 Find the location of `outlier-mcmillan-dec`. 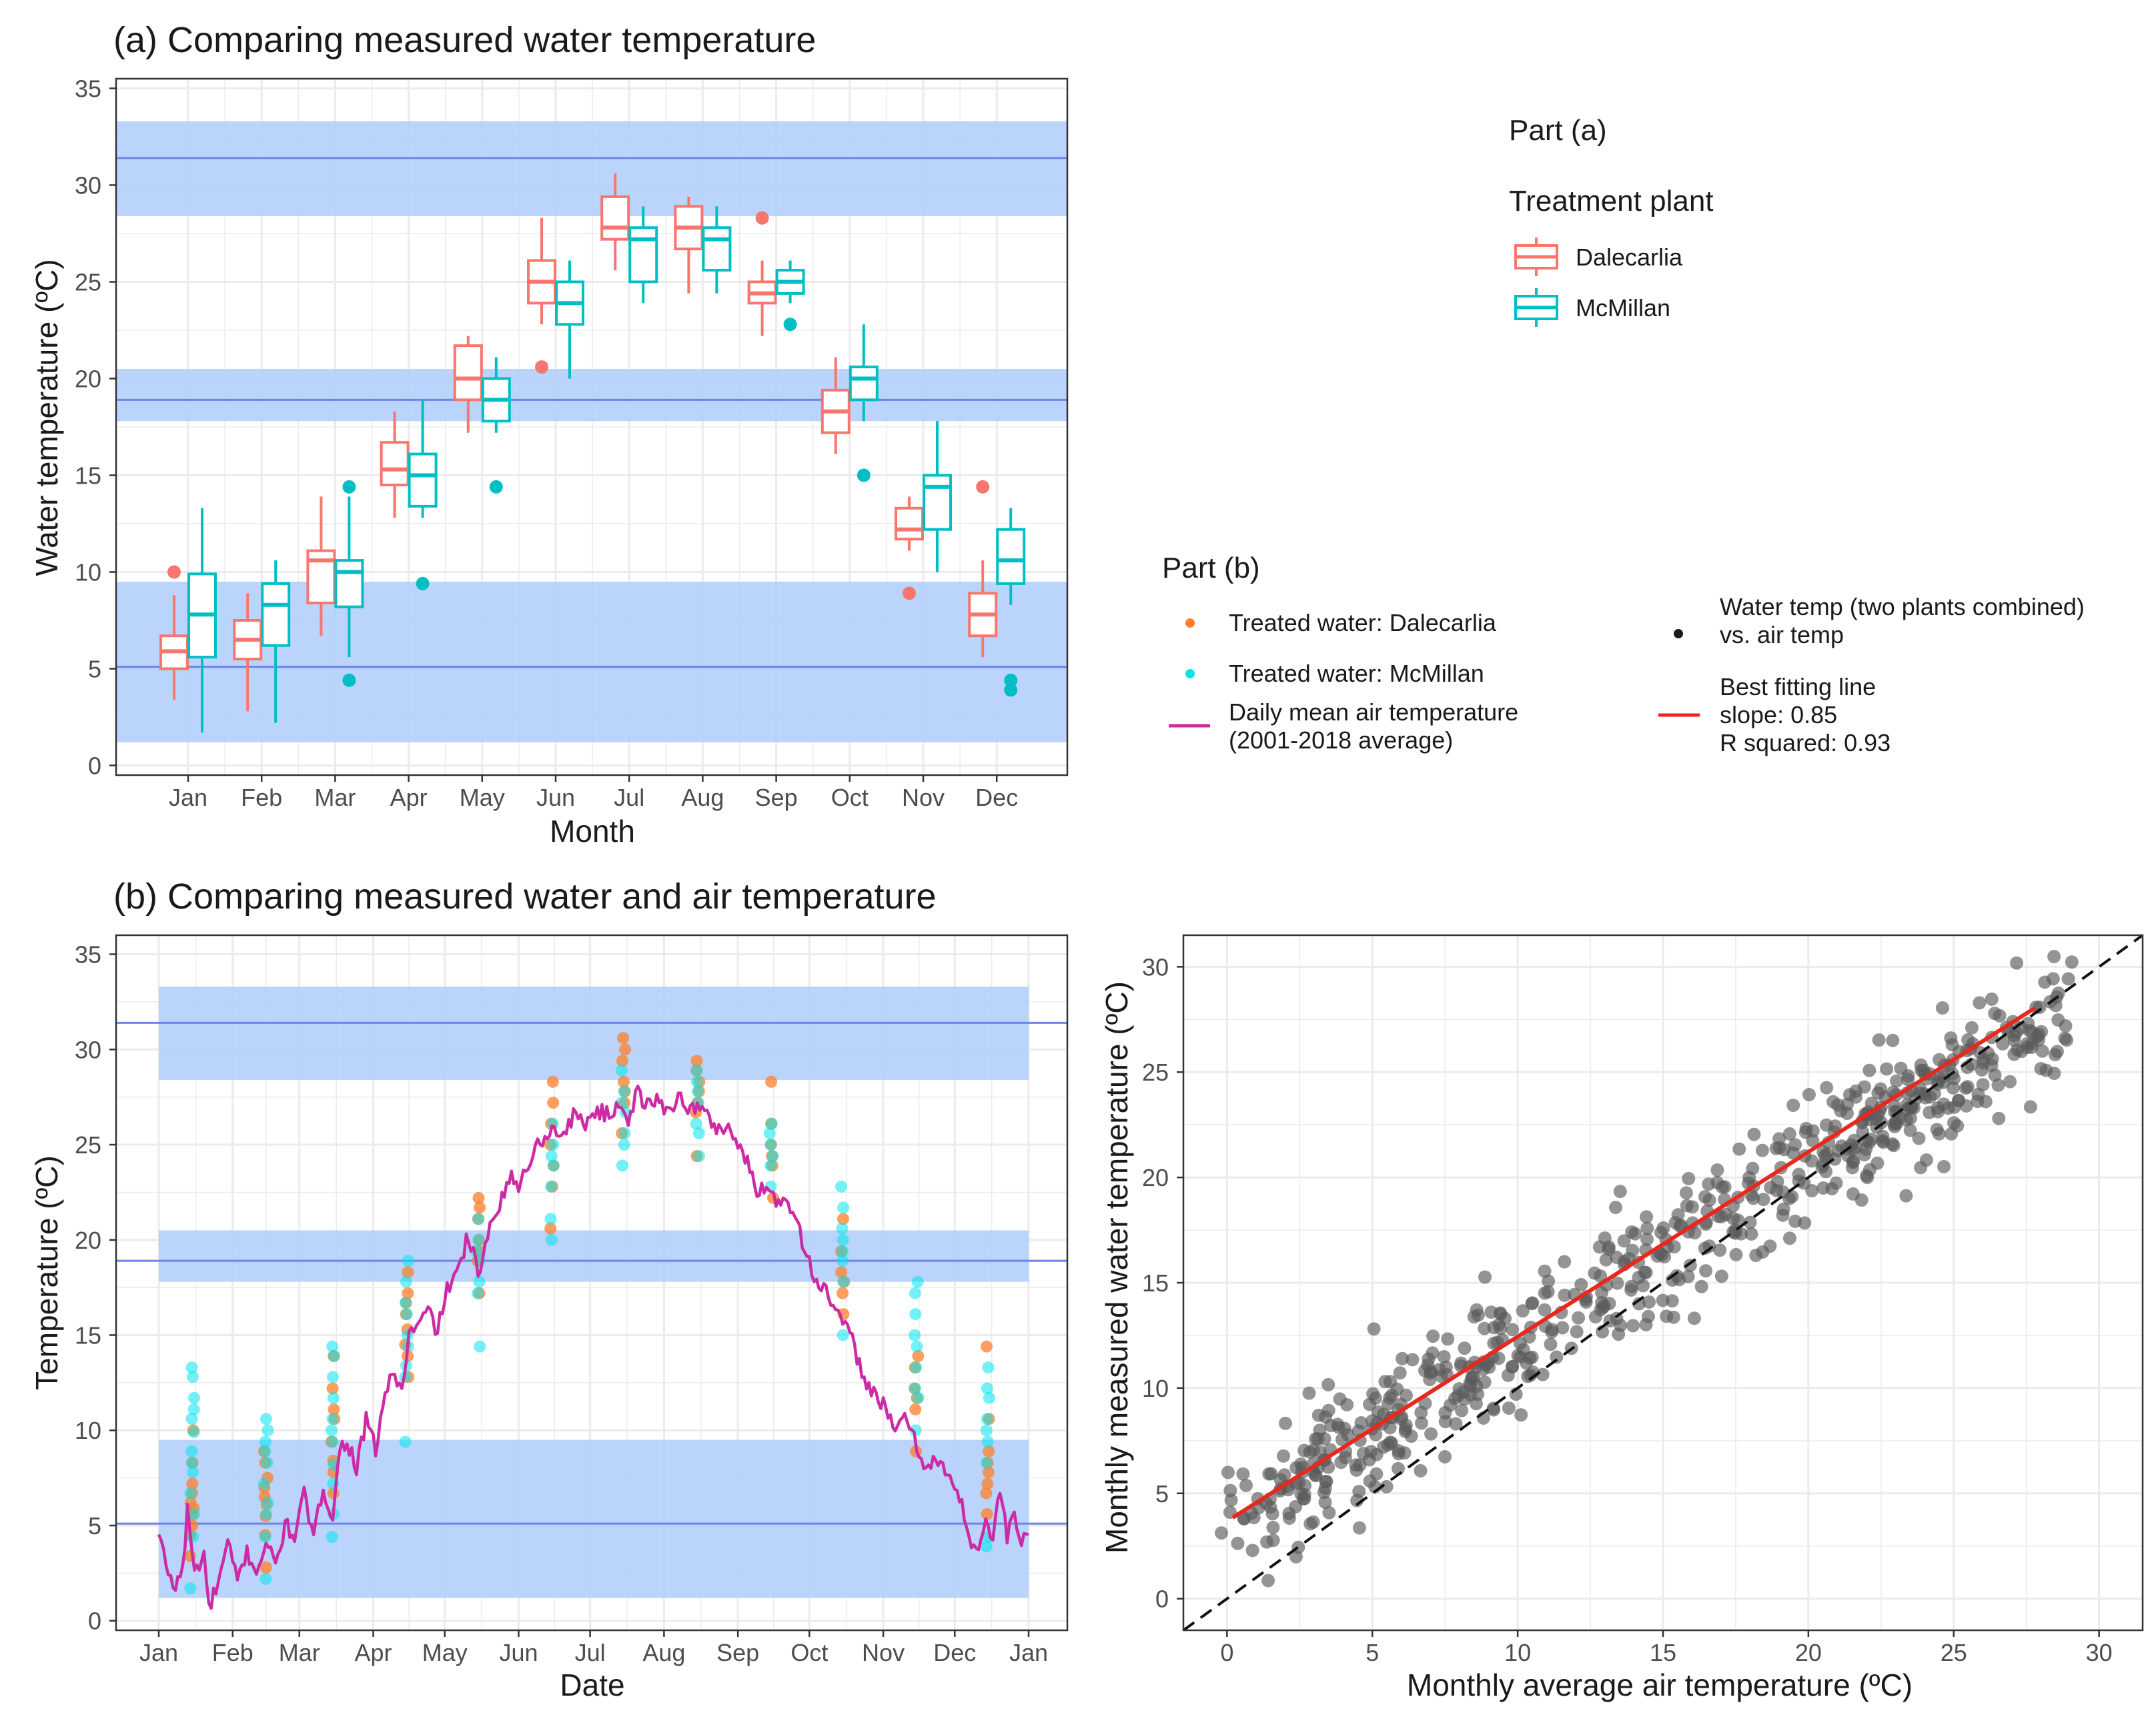

outlier-mcmillan-dec is located at coordinates (1011, 680).